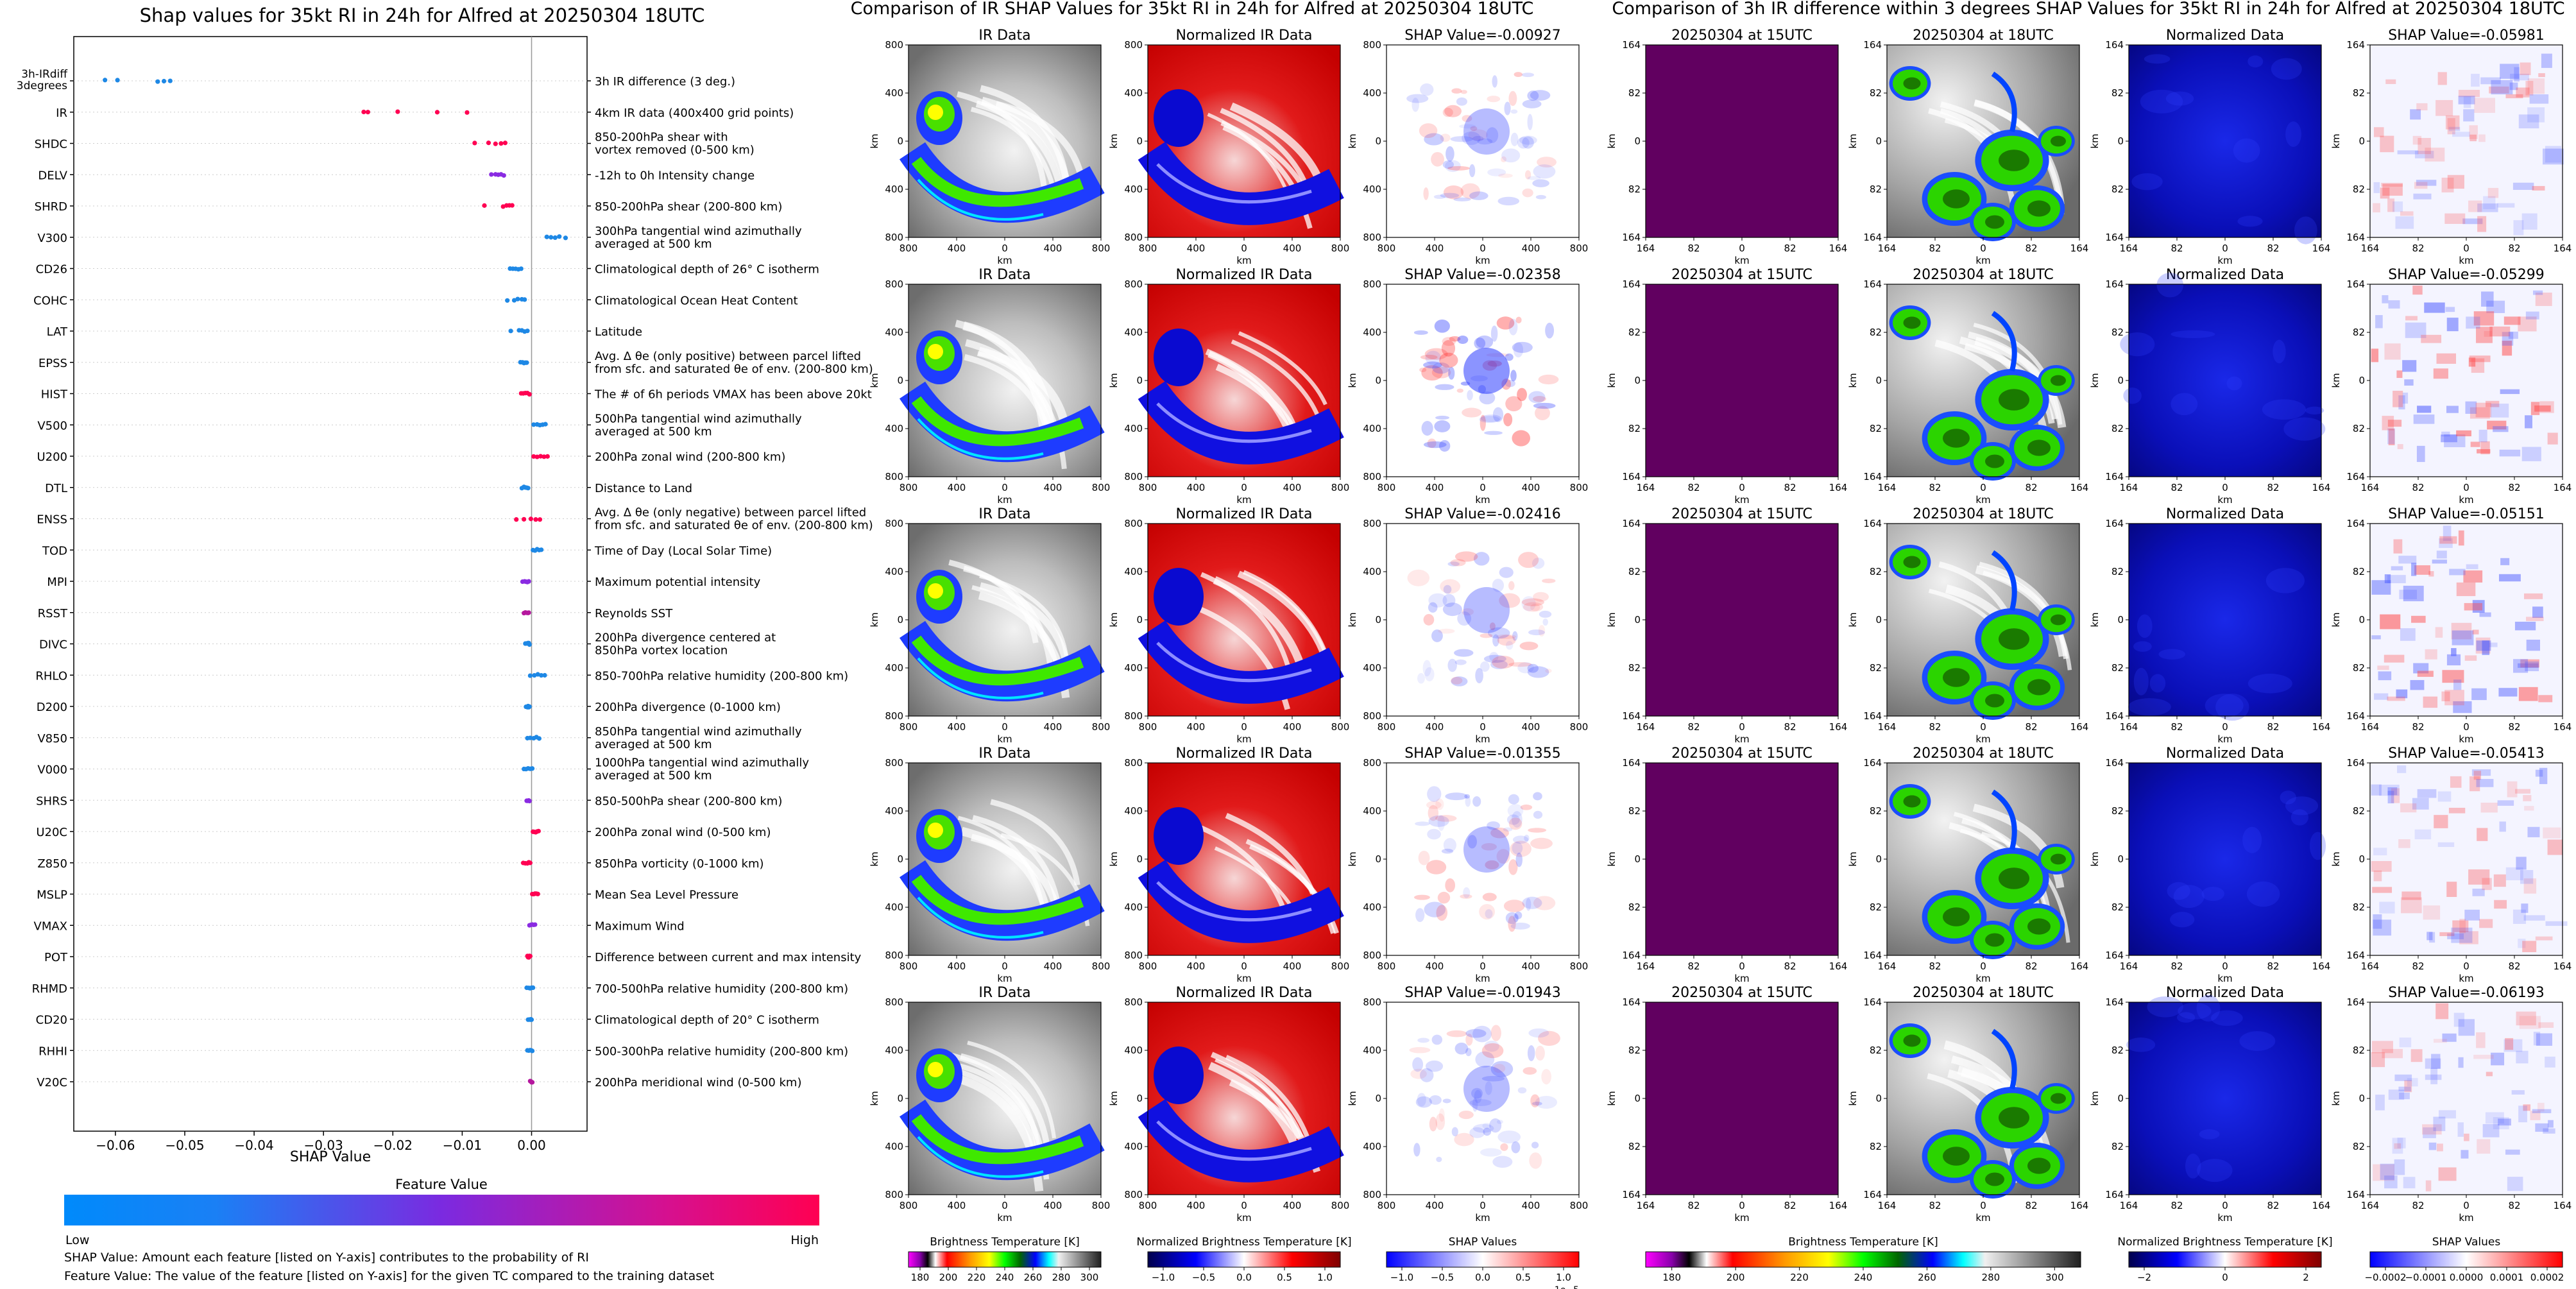 The image size is (2576, 1289). Describe the element at coordinates (1878, 859) in the screenshot. I see `ytick-label: 0` at that location.